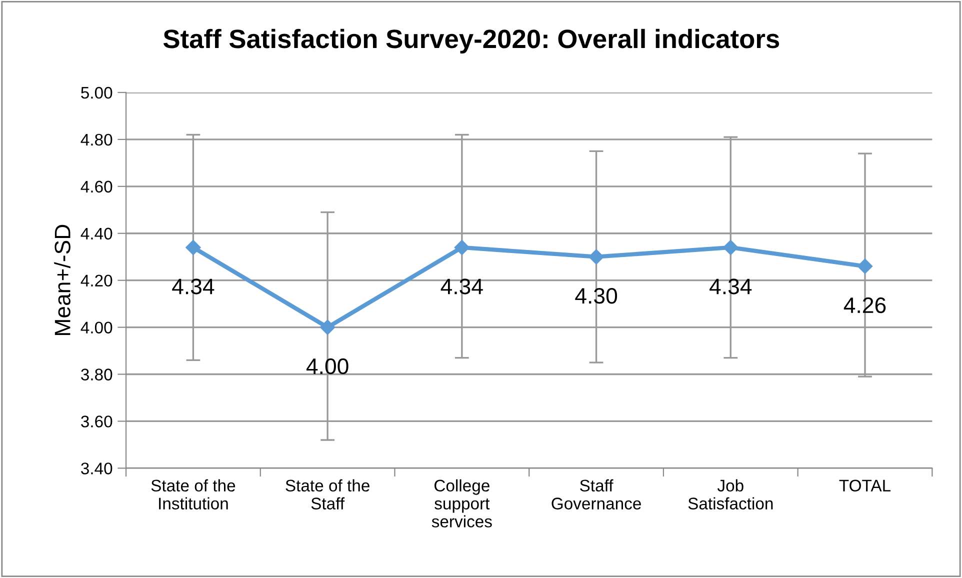  What do you see at coordinates (471, 41) in the screenshot?
I see `chart-title: Staff Satisfaction Survey-2020: Overall indicators` at bounding box center [471, 41].